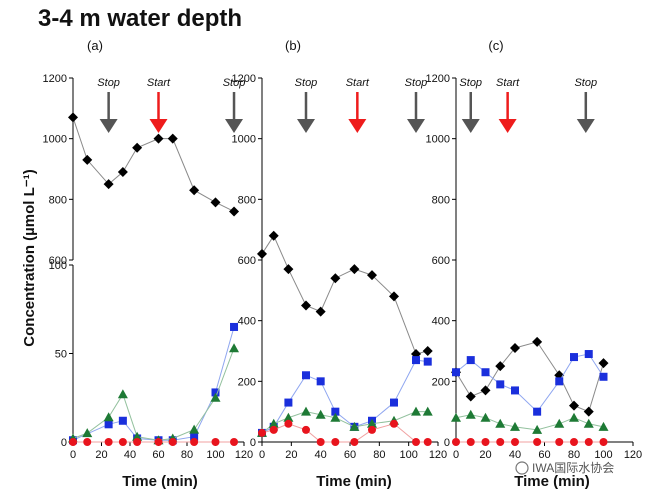 Image resolution: width=667 pixels, height=497 pixels. What do you see at coordinates (495, 45) in the screenshot?
I see `panel-label-c: (c)` at bounding box center [495, 45].